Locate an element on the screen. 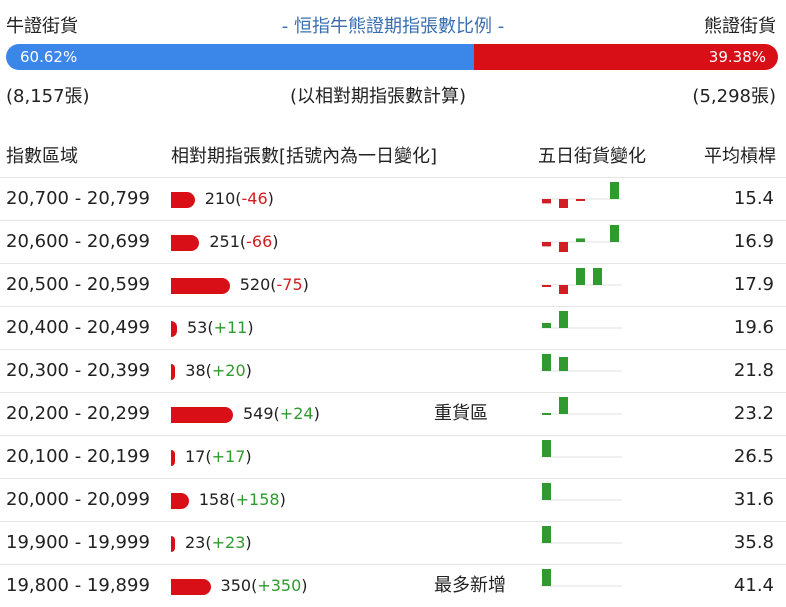  table-row: 20,500 - 20,599 520(-75) 17.9 is located at coordinates (393, 284).